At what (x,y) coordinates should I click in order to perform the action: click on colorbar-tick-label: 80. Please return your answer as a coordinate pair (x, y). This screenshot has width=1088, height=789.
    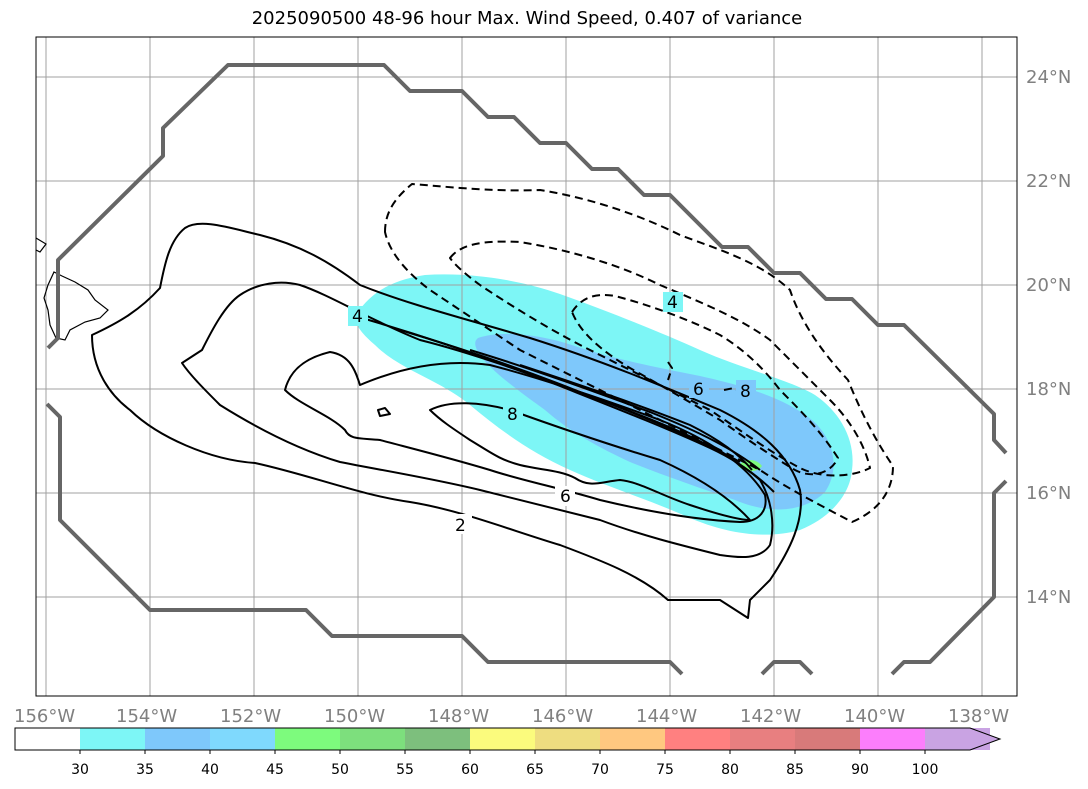
    Looking at the image, I should click on (730, 770).